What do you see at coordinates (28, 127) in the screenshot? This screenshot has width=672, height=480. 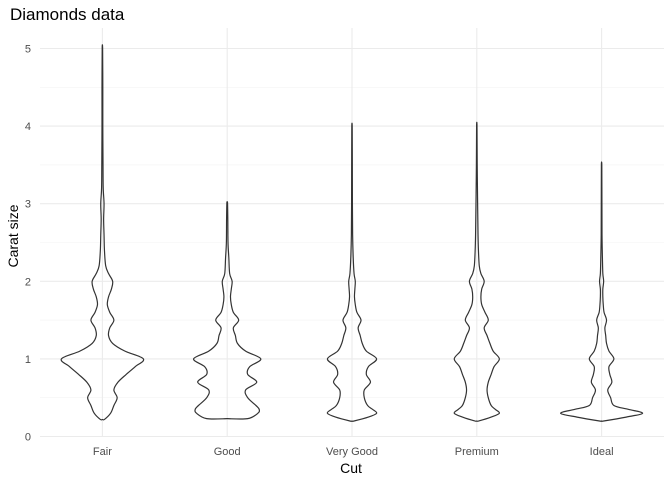 I see `y-tick-label: 4` at bounding box center [28, 127].